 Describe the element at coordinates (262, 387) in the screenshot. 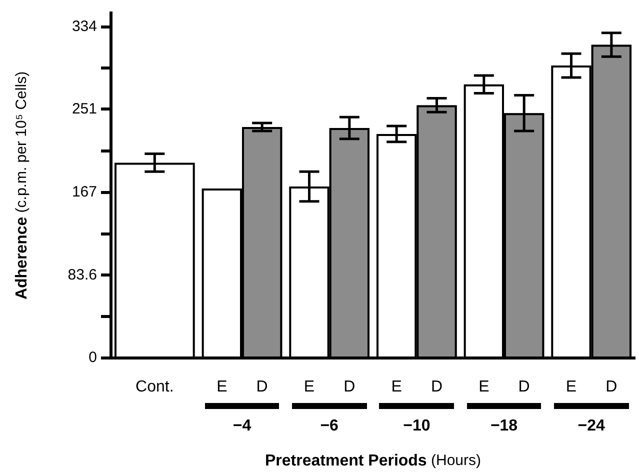

I see `series-label: D` at that location.